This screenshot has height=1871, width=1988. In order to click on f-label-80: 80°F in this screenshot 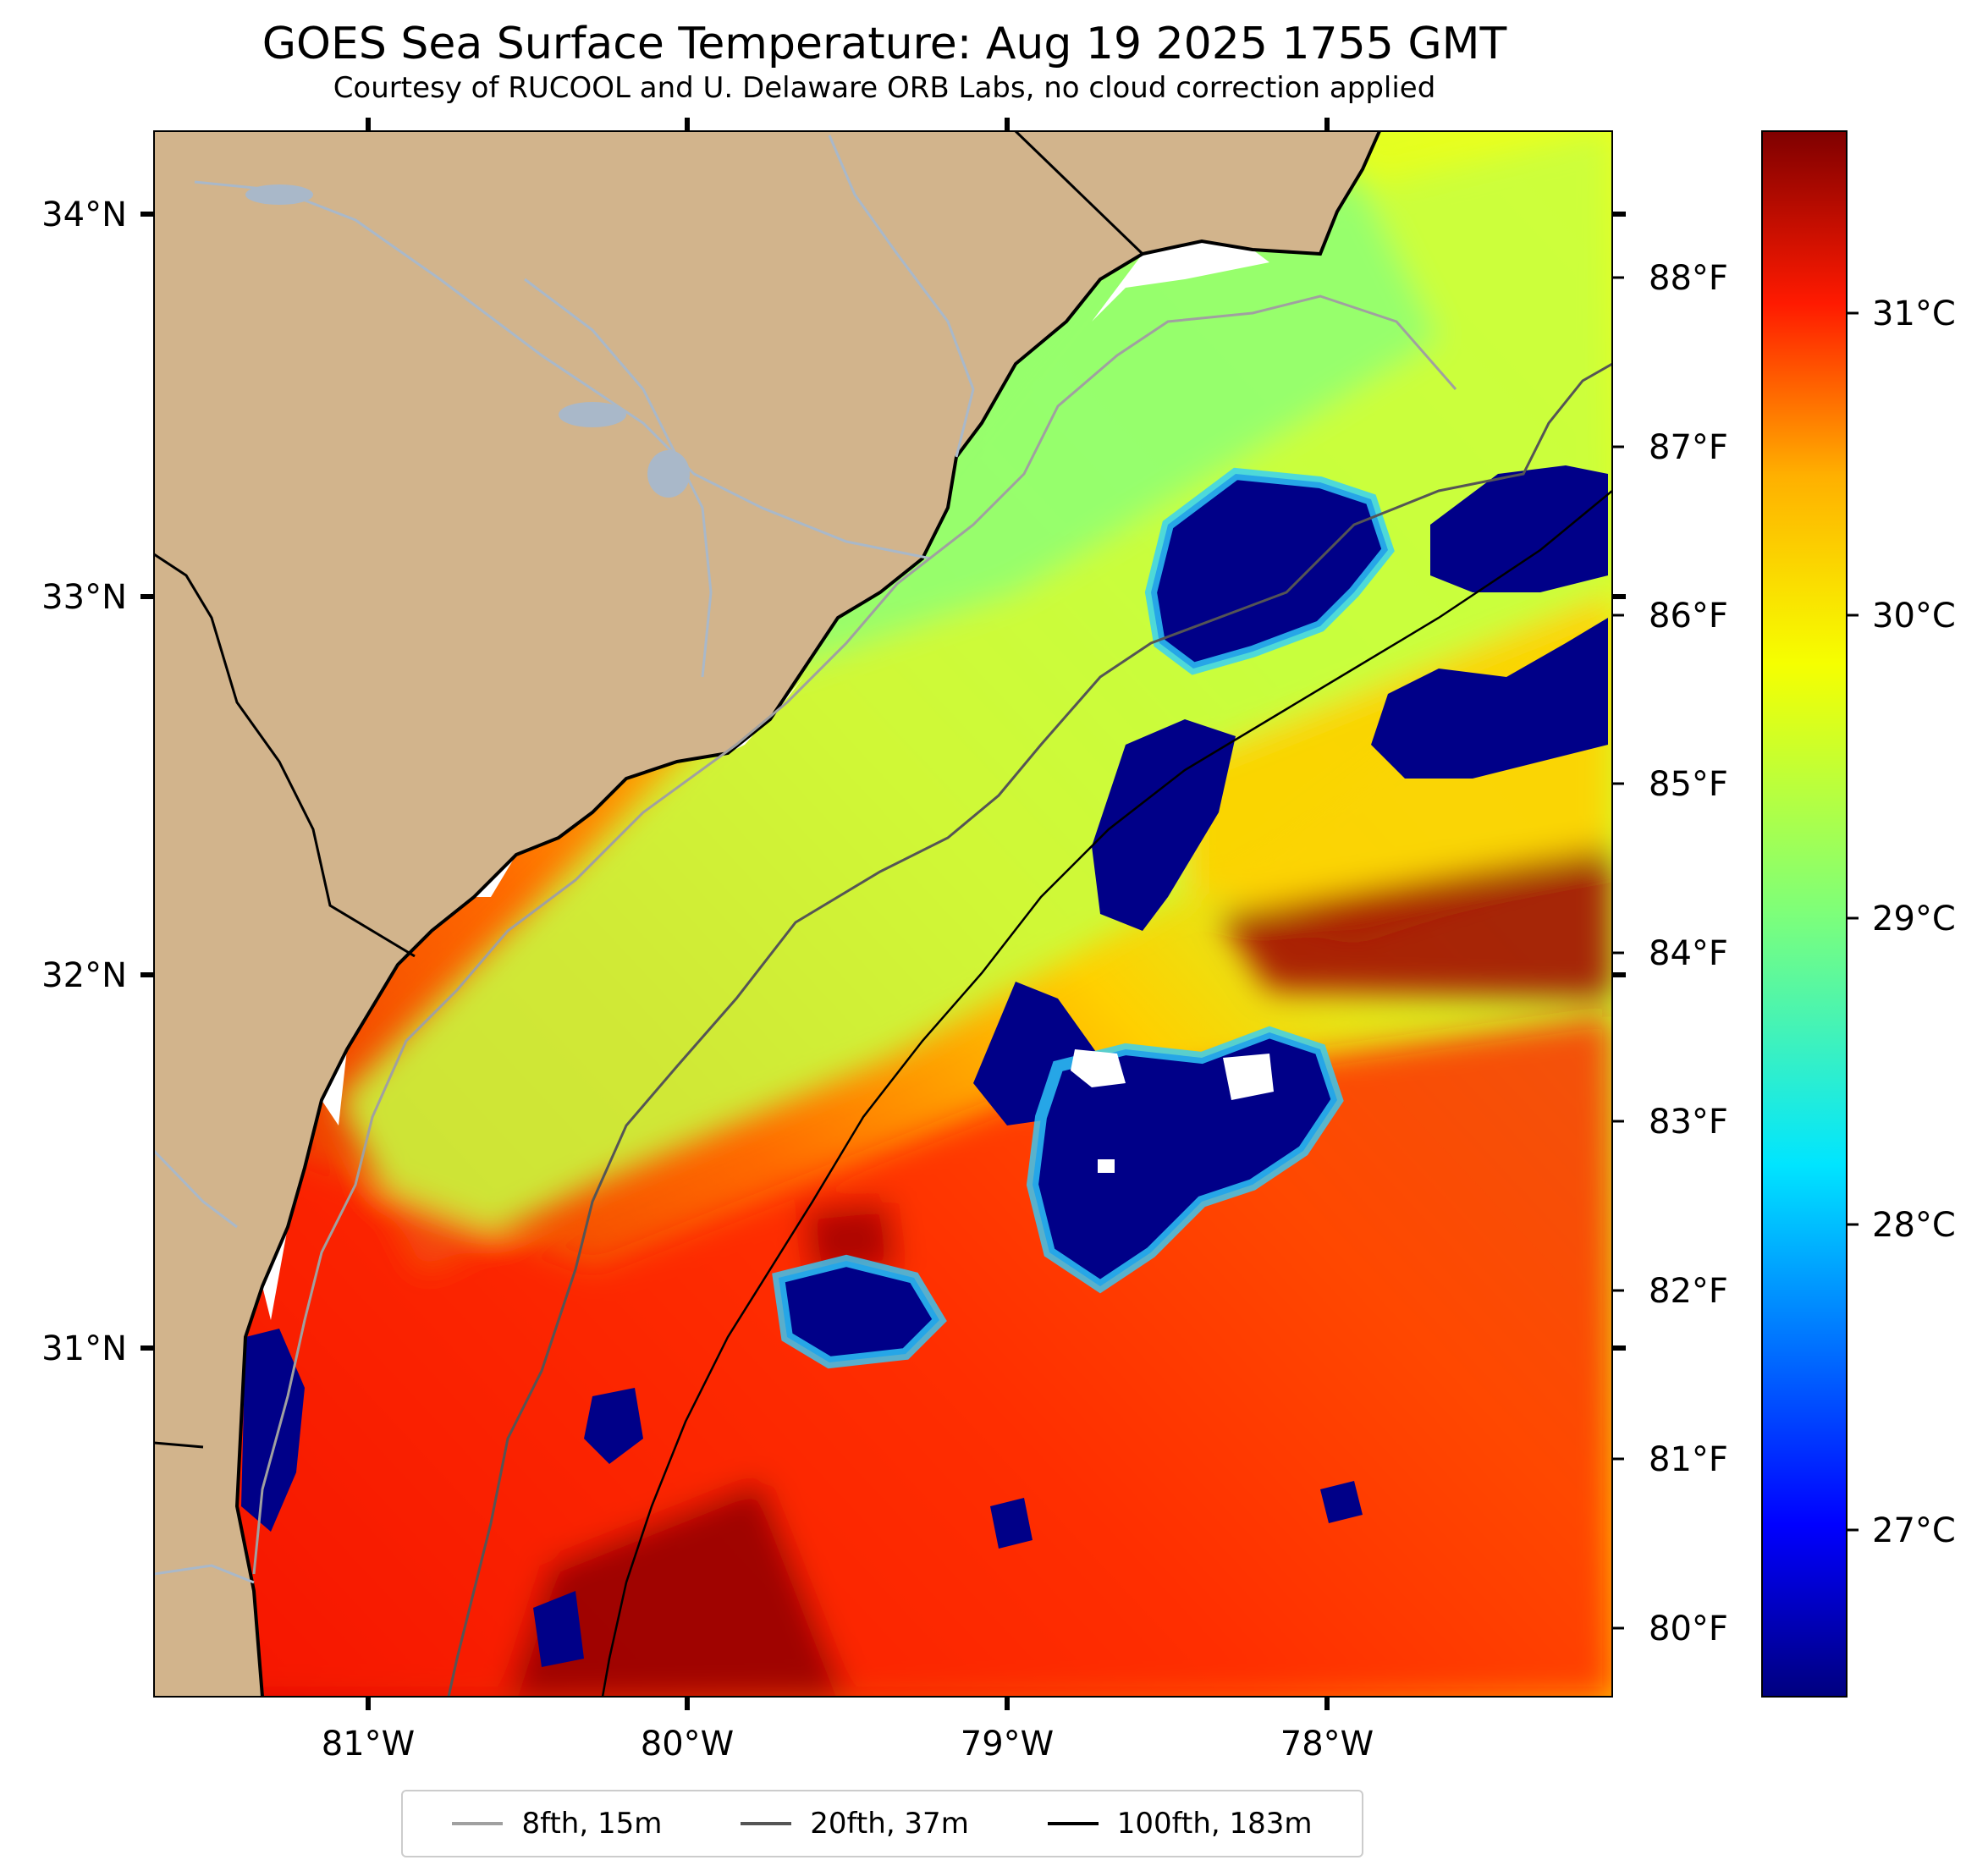, I will do `click(1688, 1629)`.